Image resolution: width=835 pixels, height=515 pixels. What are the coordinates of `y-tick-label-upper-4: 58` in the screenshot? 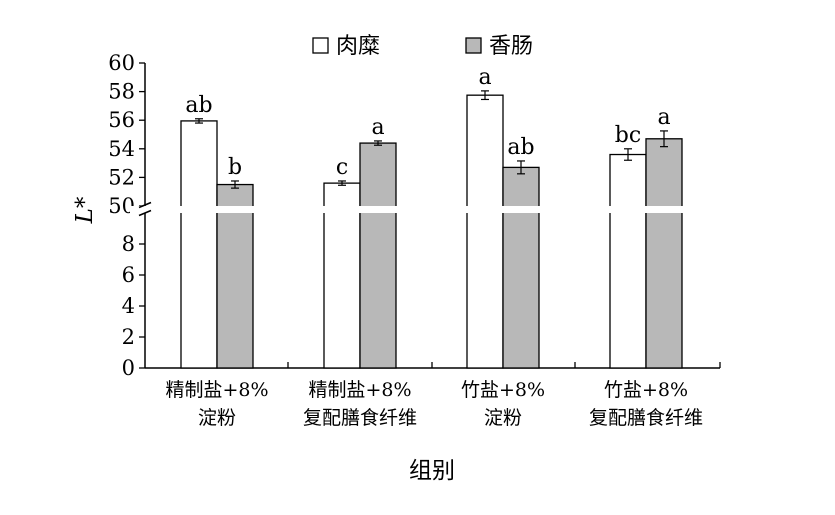 It's located at (121, 92).